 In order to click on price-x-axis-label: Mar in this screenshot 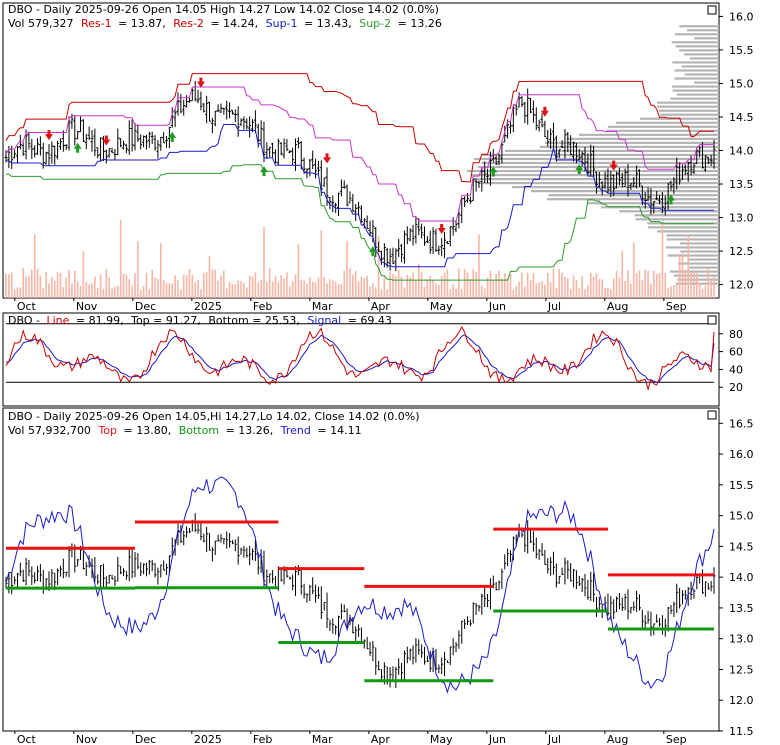, I will do `click(322, 306)`.